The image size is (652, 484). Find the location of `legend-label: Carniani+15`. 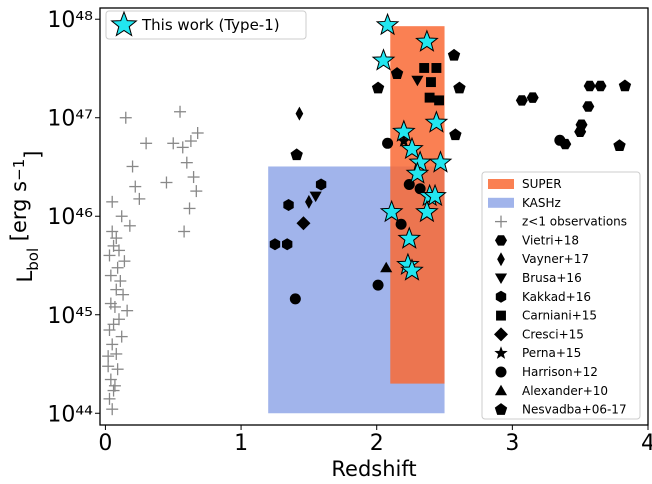

legend-label: Carniani+15 is located at coordinates (559, 316).